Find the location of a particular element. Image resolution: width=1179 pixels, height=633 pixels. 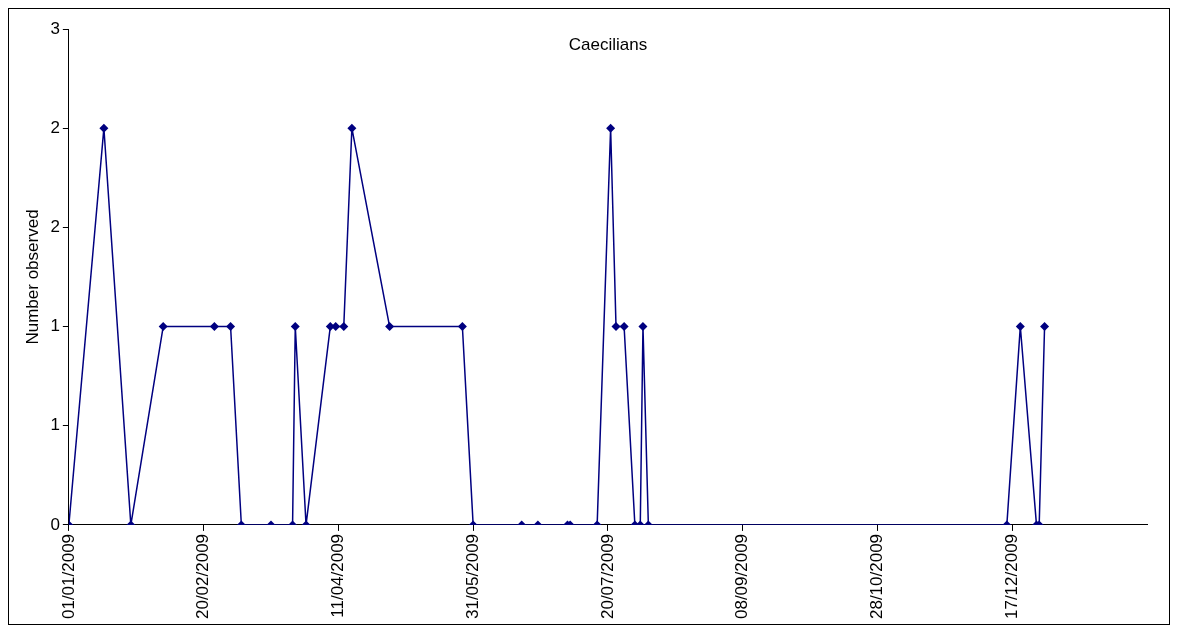

y-axis-title: Number observed is located at coordinates (32, 277).